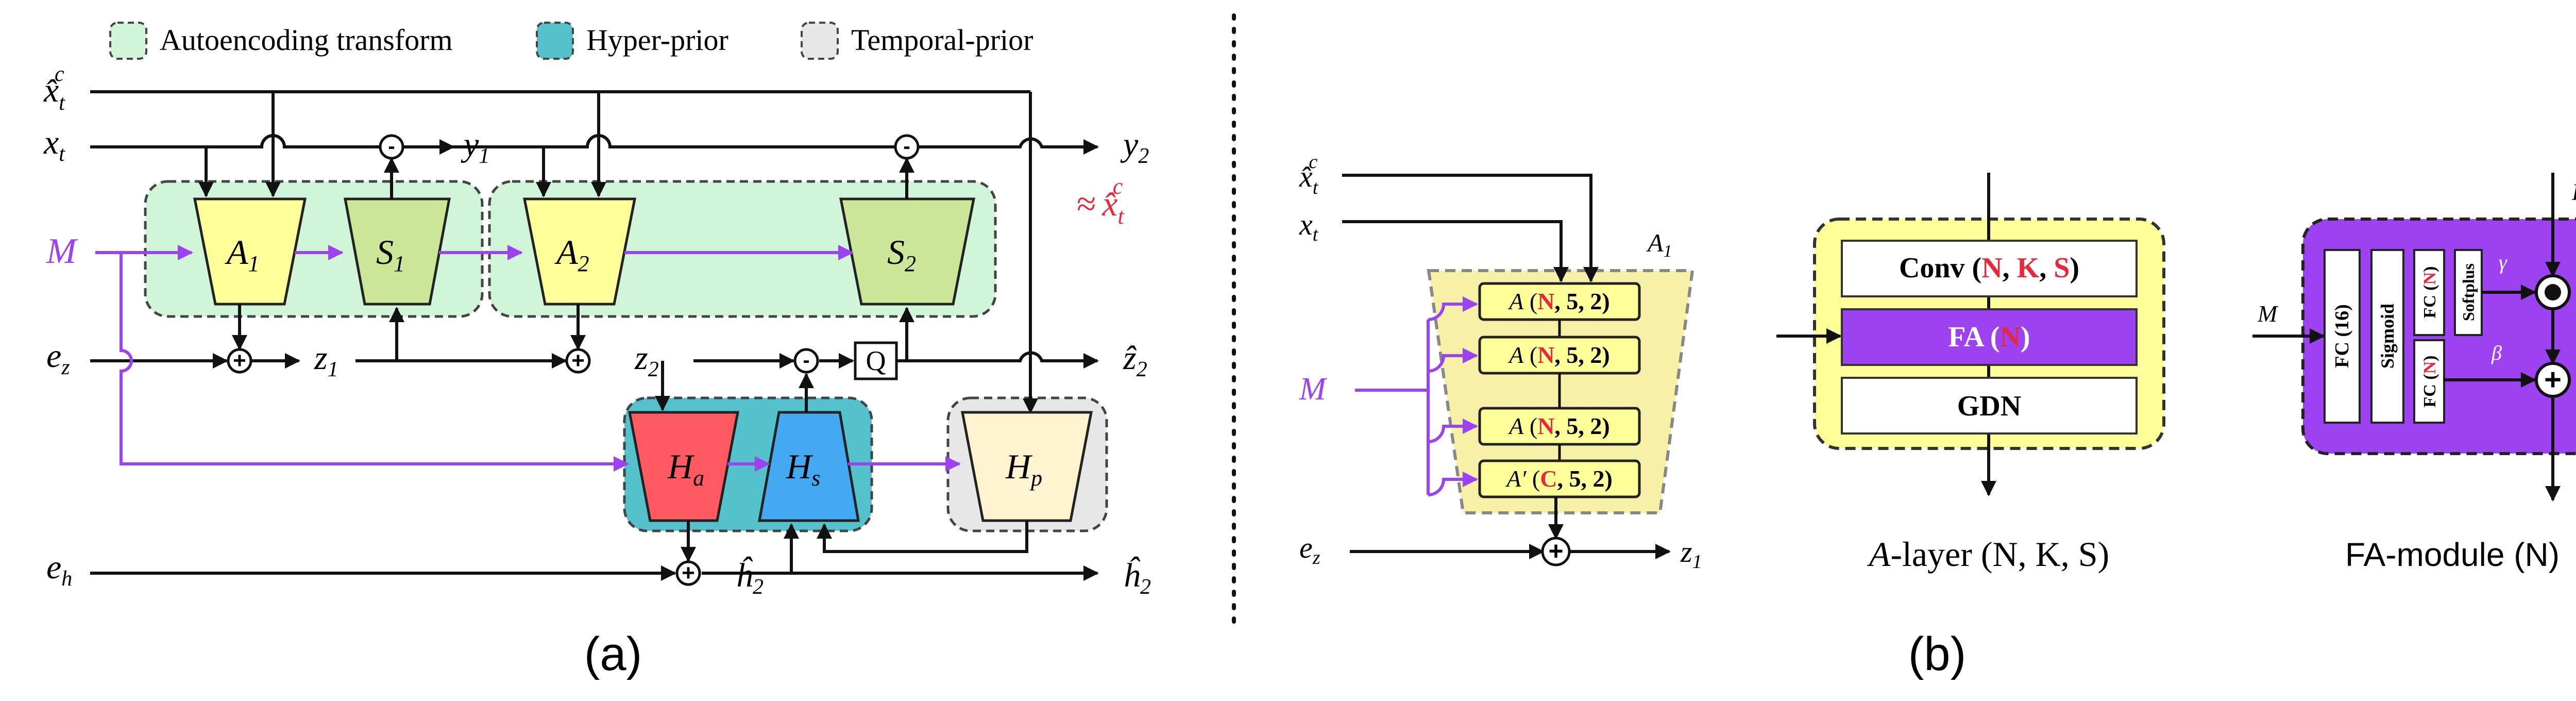  I want to click on encoder-xhat-line, so click(1470, 228).